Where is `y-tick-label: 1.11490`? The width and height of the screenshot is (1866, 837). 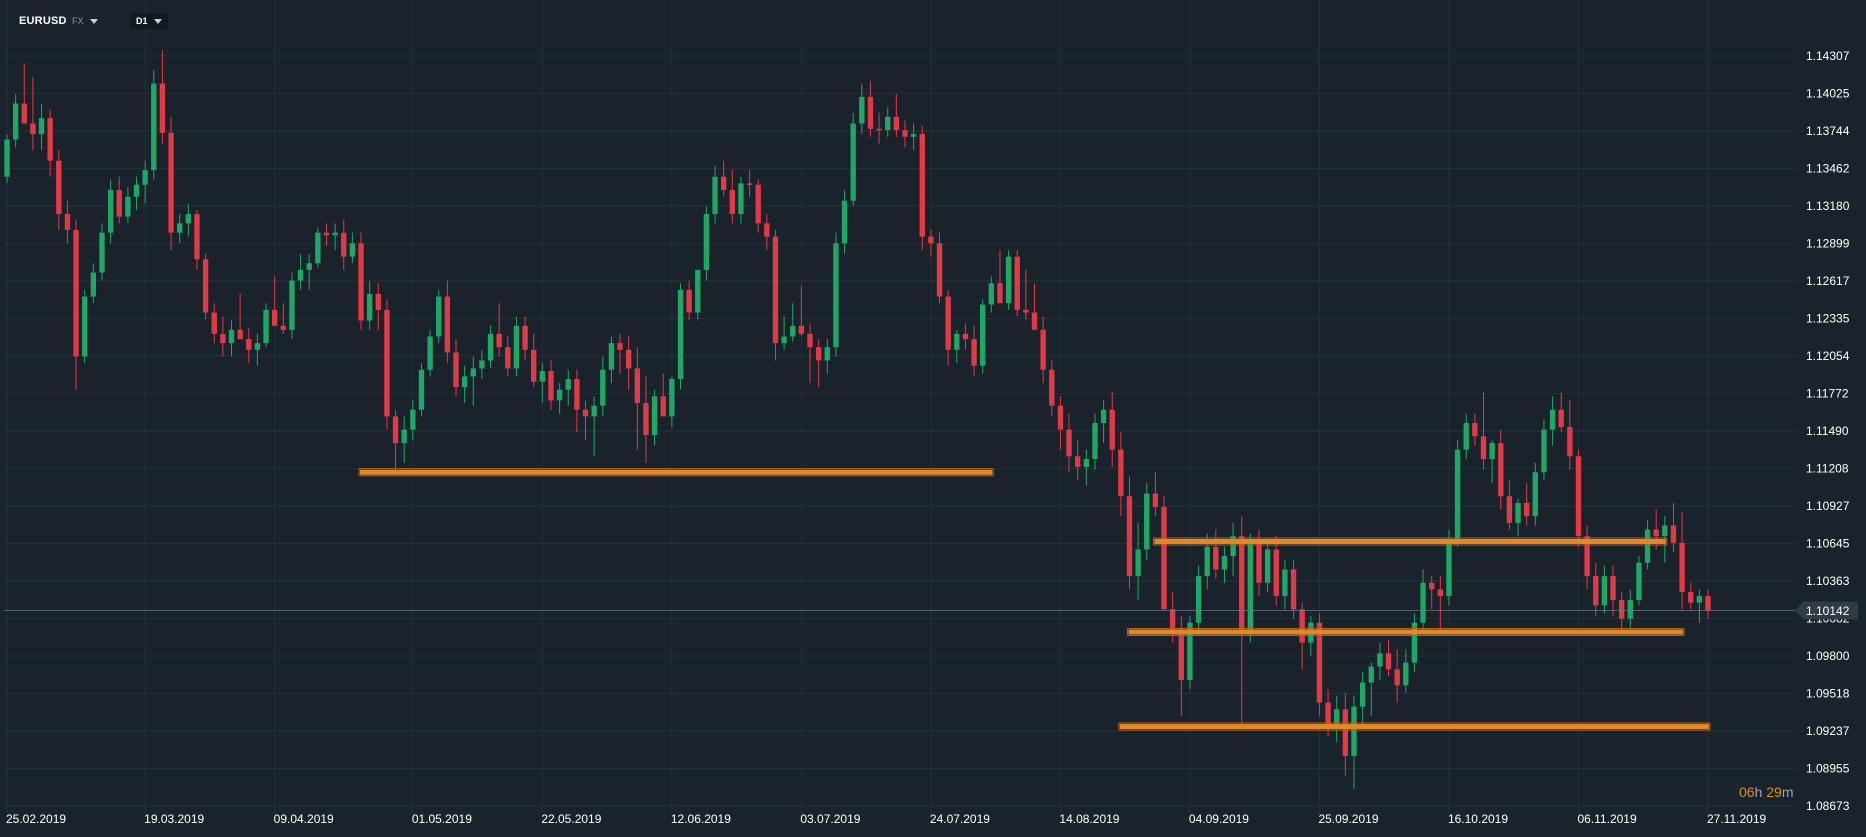
y-tick-label: 1.11490 is located at coordinates (1827, 431).